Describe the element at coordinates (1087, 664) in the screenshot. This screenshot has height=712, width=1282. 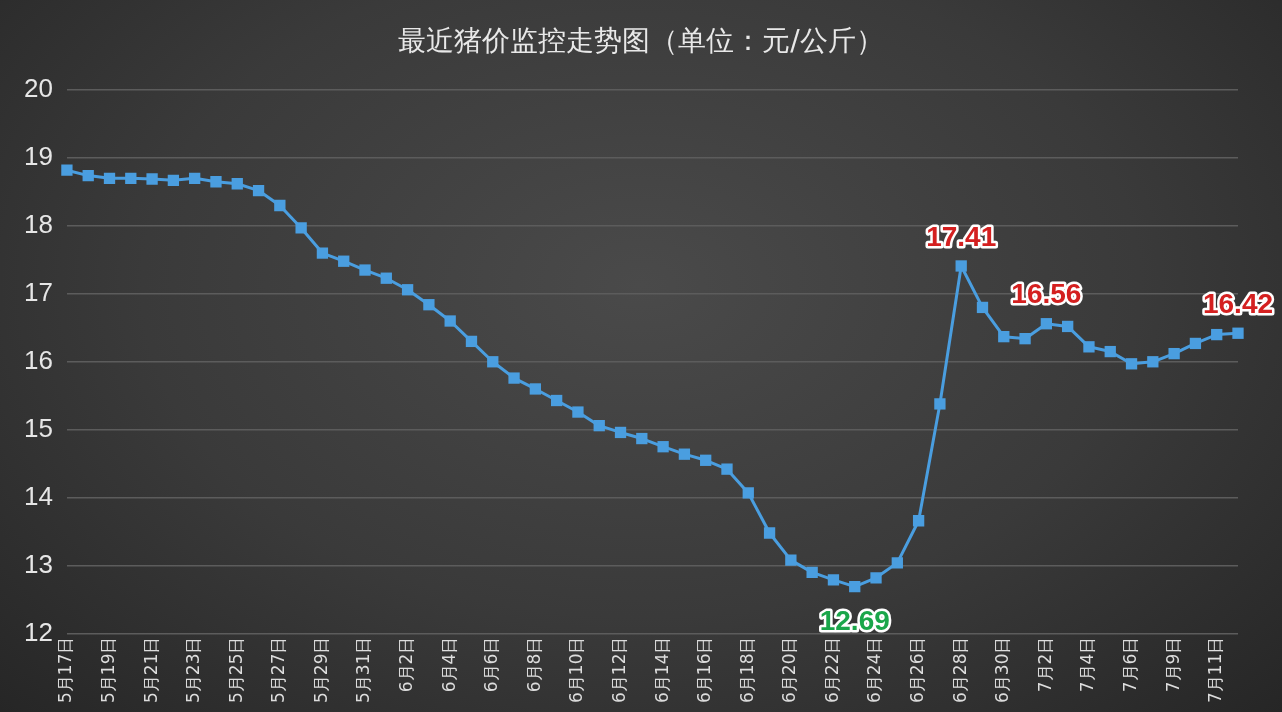
I see `x-tick-label: 7月4日` at that location.